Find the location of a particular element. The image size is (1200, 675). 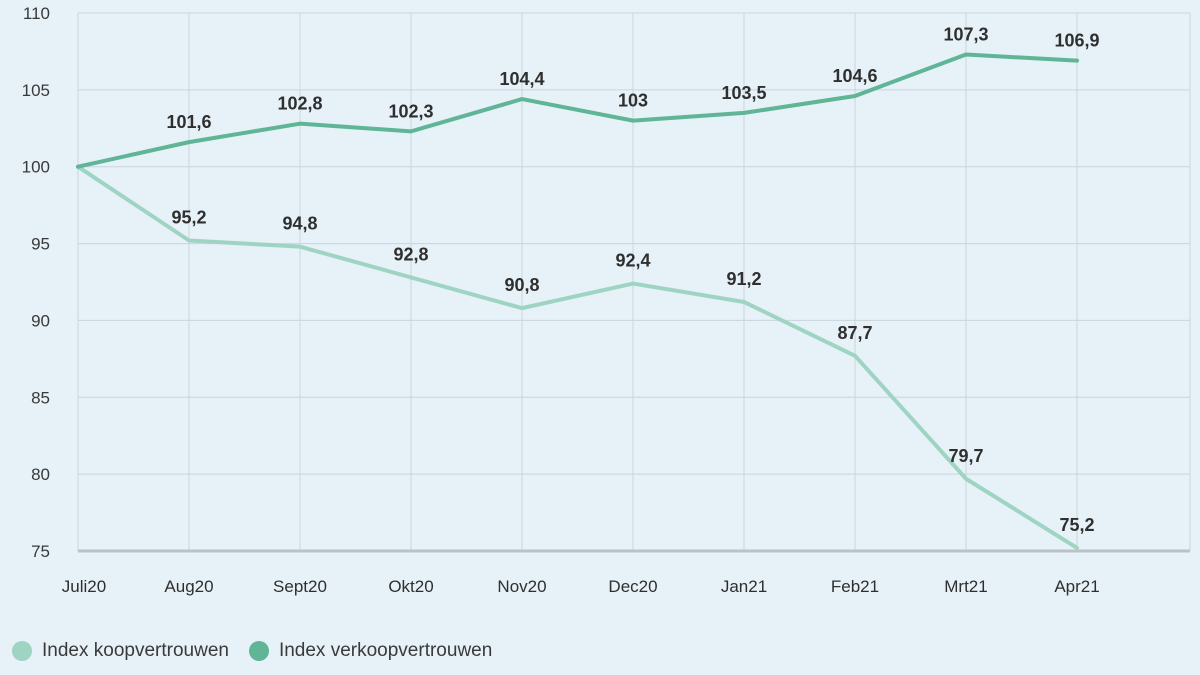

data-label-verkoopvertrouwen-mrt21: 107,3 is located at coordinates (965, 35).